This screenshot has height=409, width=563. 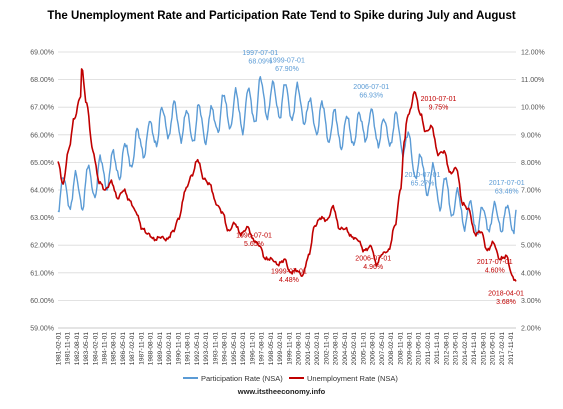 I want to click on annotation-date: 1997-07-01, so click(x=260, y=53).